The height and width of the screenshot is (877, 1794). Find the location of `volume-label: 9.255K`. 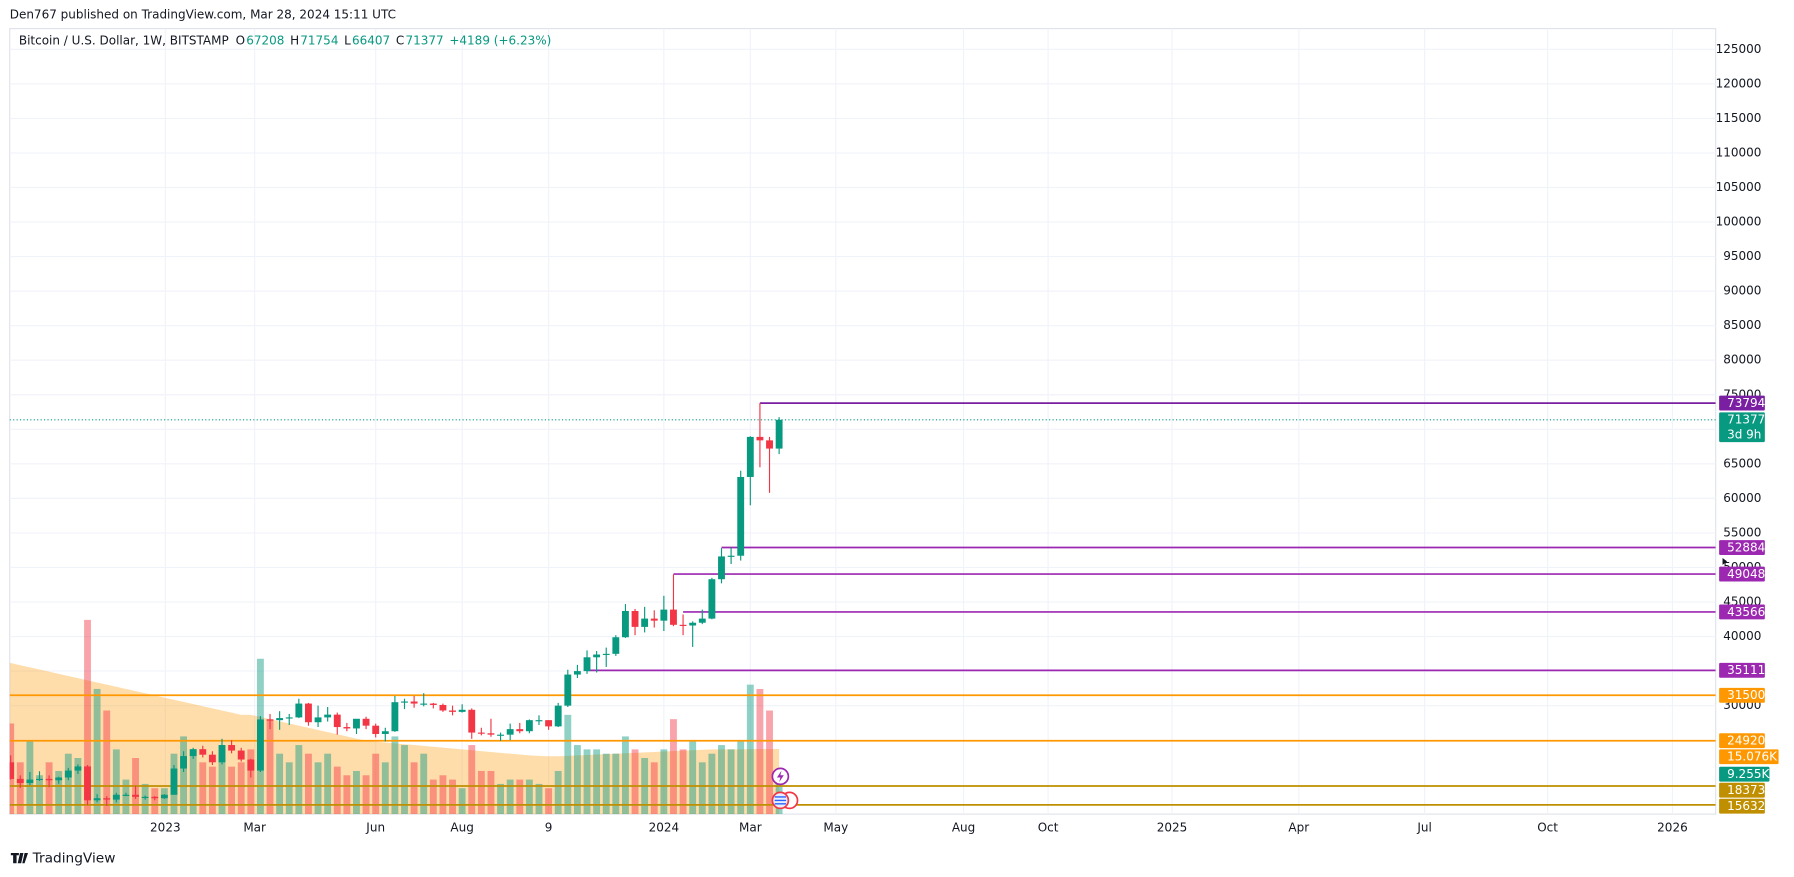

volume-label: 9.255K is located at coordinates (1748, 774).